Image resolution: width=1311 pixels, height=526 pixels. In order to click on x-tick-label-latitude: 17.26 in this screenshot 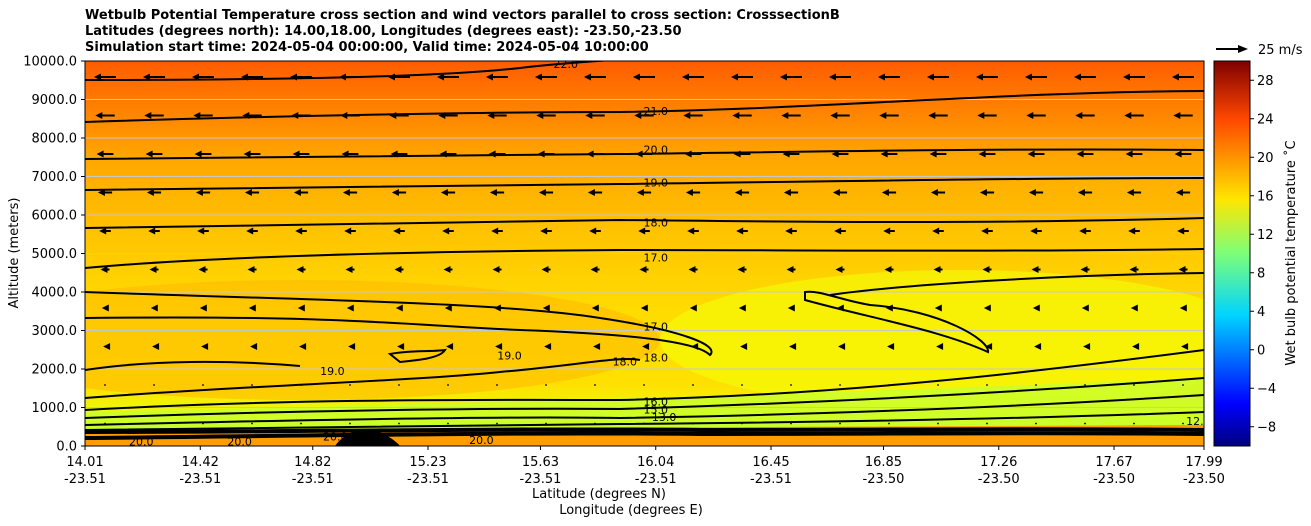, I will do `click(998, 462)`.